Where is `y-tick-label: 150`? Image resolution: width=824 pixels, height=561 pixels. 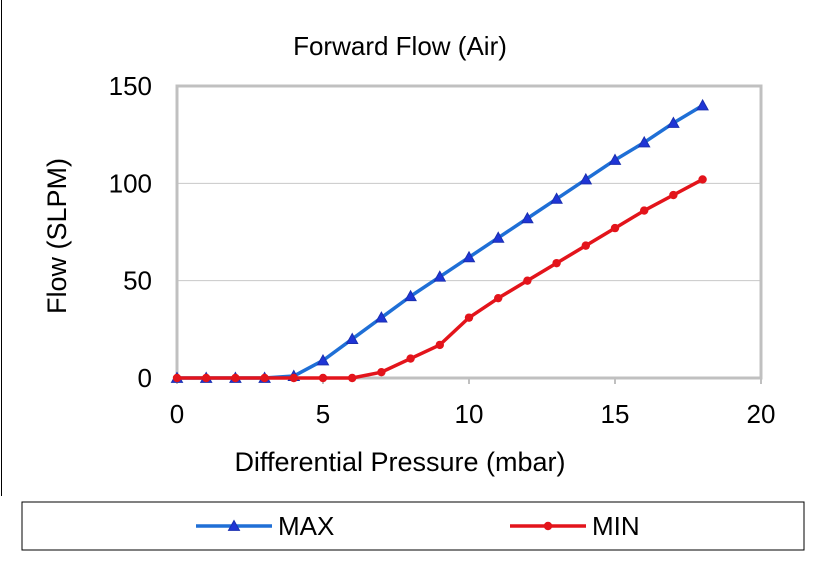
y-tick-label: 150 is located at coordinates (130, 86).